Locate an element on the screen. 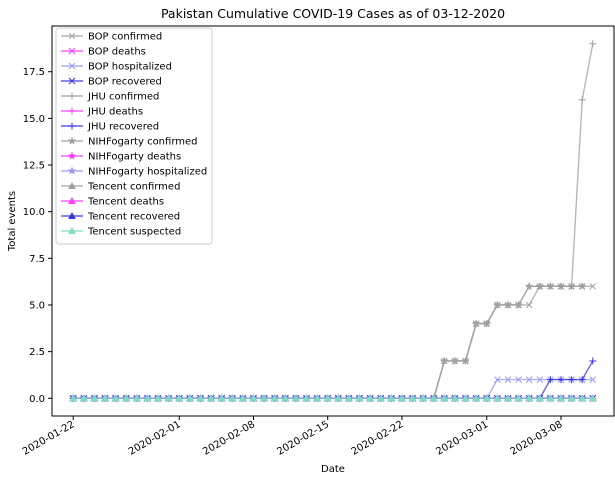 Image resolution: width=615 pixels, height=480 pixels. y-tick-label: 15.0 is located at coordinates (34, 119).